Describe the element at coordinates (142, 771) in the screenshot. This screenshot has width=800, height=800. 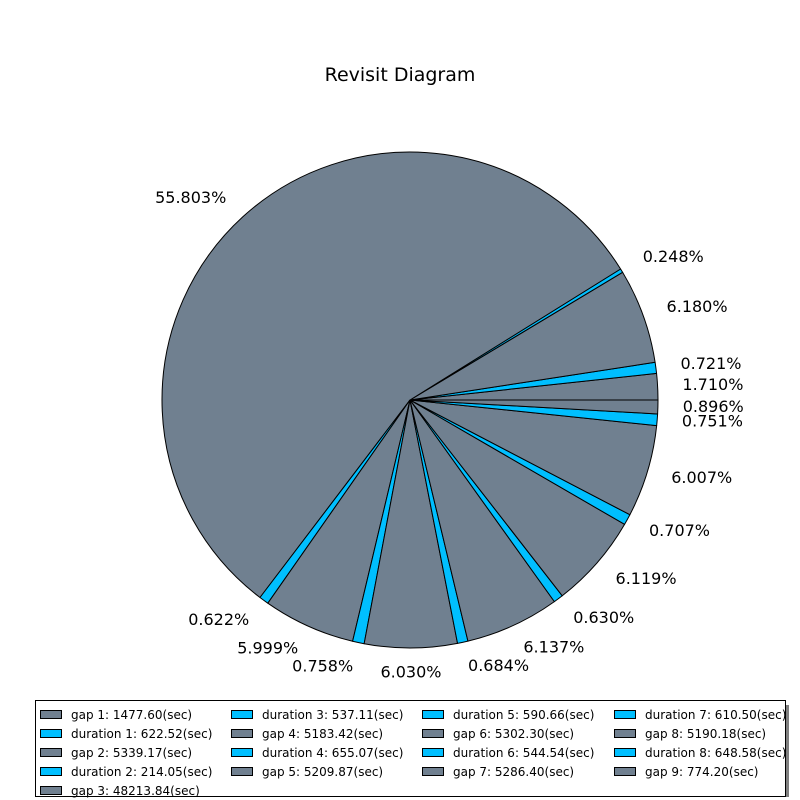
I see `legend-label: duration 2: 214.05(sec)` at that location.